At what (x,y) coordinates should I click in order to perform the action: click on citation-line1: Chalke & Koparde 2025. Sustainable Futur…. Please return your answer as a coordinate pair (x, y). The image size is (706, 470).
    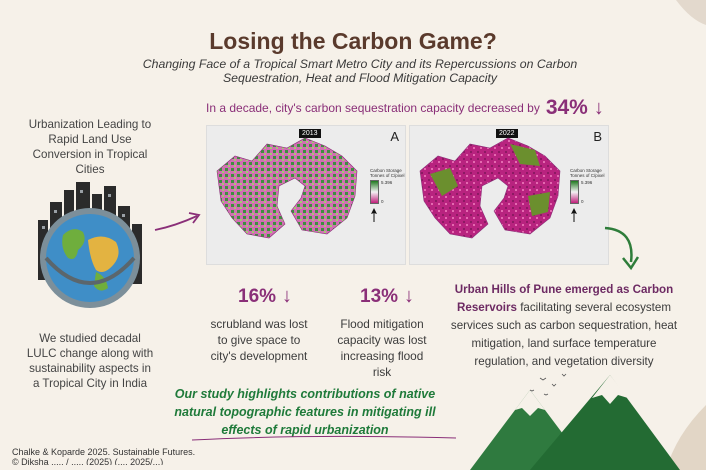
    Looking at the image, I should click on (104, 452).